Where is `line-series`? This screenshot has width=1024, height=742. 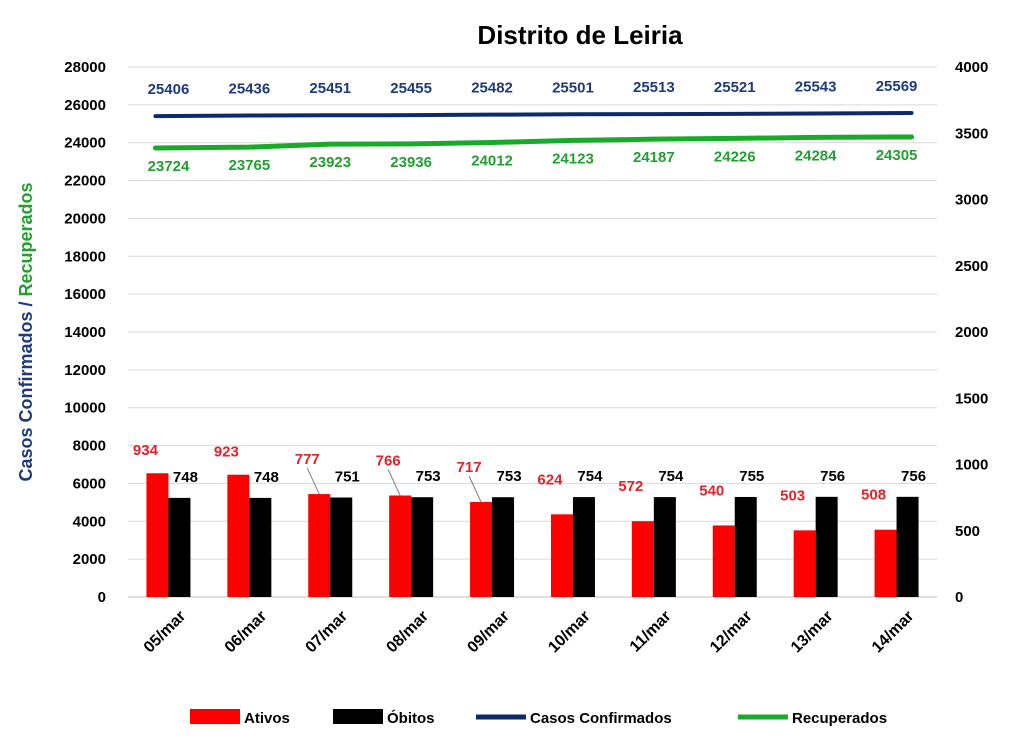 line-series is located at coordinates (533, 131).